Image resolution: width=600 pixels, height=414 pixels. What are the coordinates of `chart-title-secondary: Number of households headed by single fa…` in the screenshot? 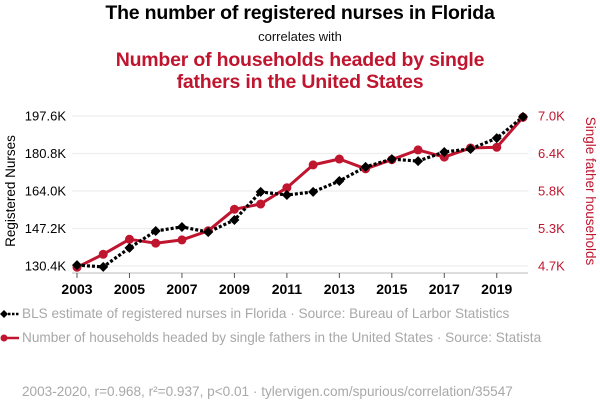 It's located at (300, 71).